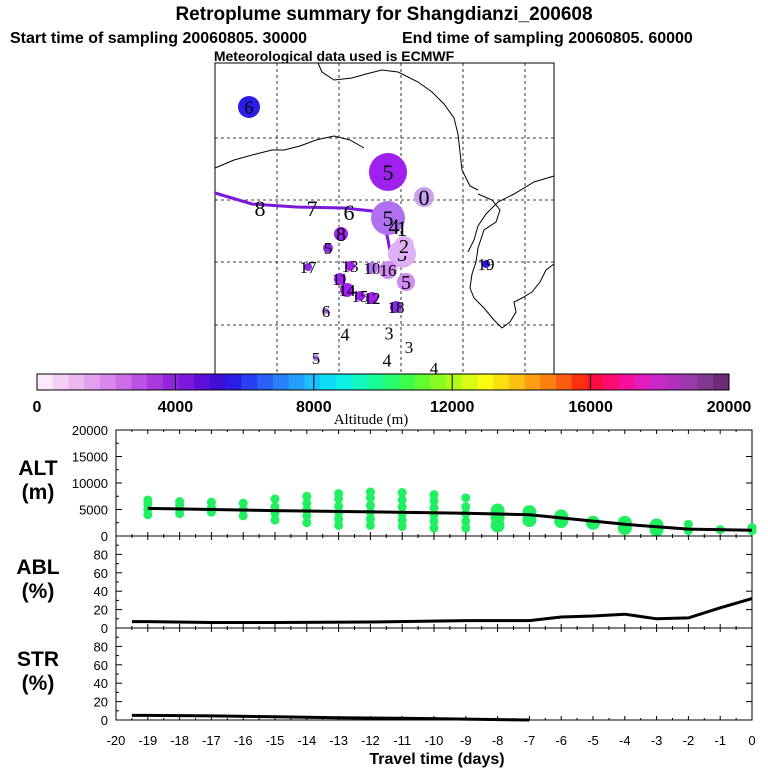 The image size is (768, 768). What do you see at coordinates (486, 264) in the screenshot?
I see `plume-marker: 19` at bounding box center [486, 264].